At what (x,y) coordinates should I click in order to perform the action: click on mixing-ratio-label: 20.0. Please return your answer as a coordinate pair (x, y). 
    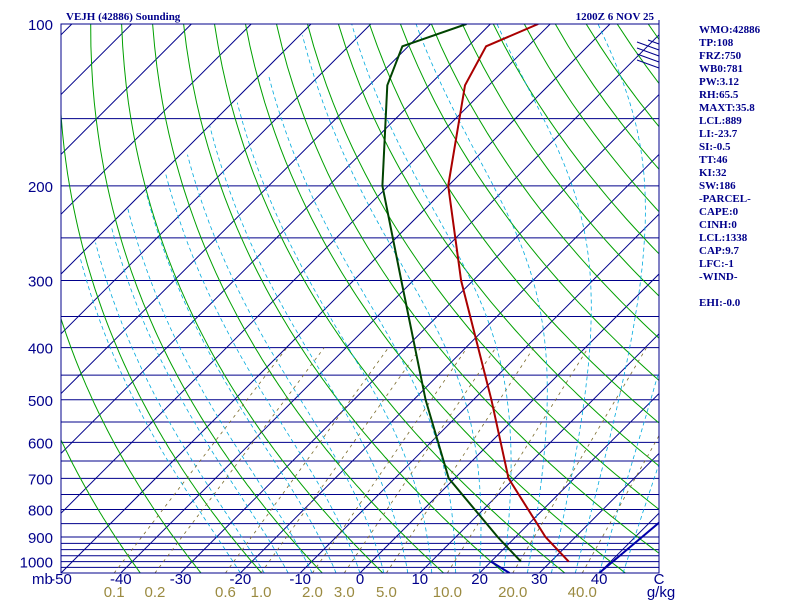
    Looking at the image, I should click on (512, 592).